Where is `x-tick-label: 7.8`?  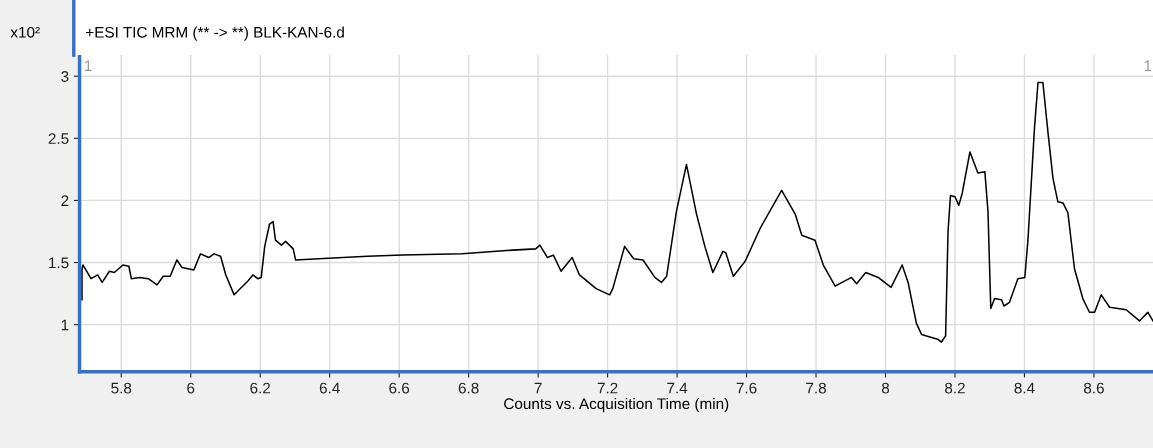 x-tick-label: 7.8 is located at coordinates (816, 388).